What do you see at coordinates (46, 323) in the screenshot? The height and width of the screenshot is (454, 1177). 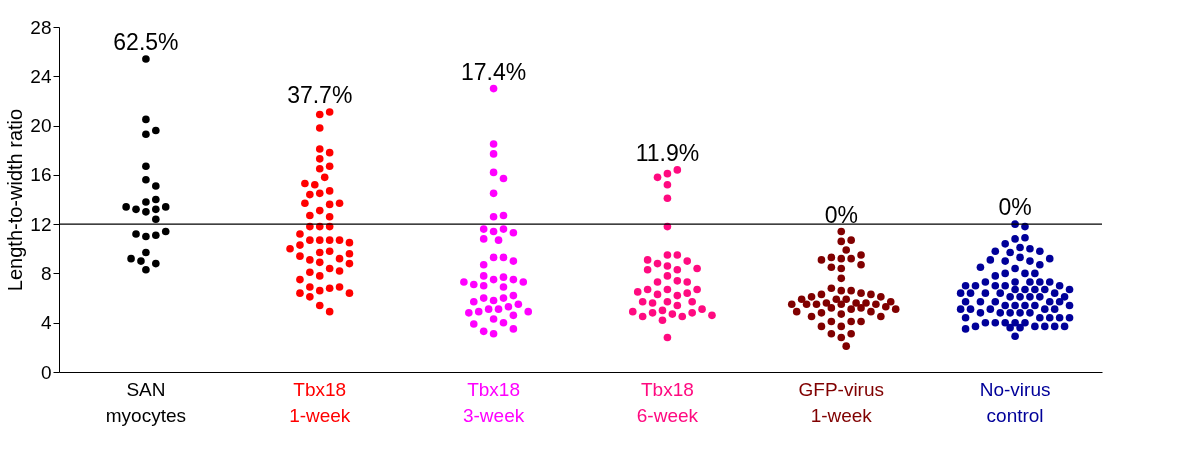 I see `y-tick-label: 4` at bounding box center [46, 323].